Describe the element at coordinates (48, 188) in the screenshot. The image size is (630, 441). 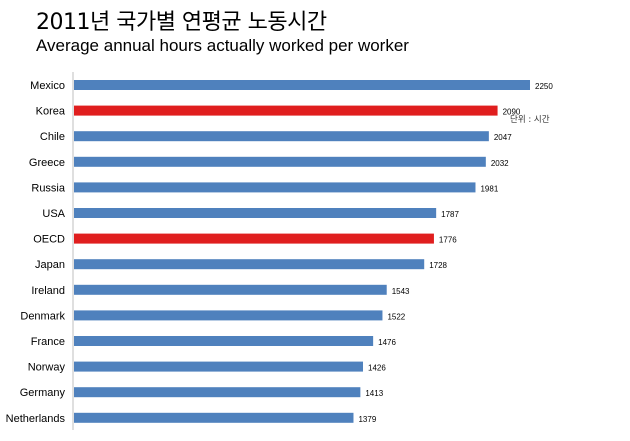
I see `category-label-russia: Russia` at that location.